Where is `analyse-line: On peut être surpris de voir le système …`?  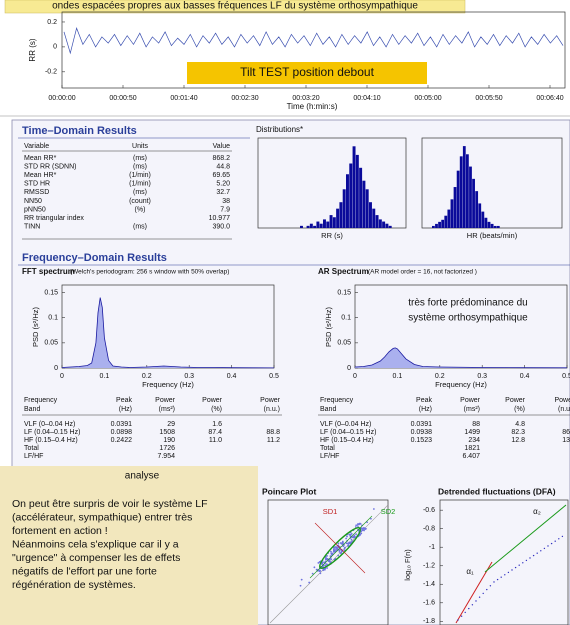 analyse-line: On peut être surpris de voir le système … is located at coordinates (110, 504).